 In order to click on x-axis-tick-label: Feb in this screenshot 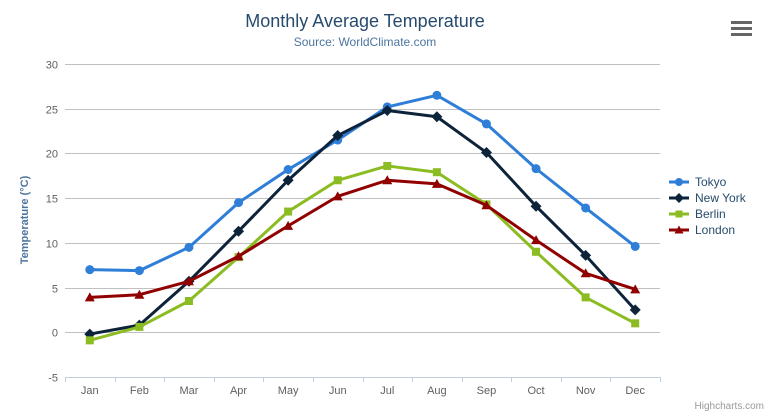, I will do `click(139, 391)`.